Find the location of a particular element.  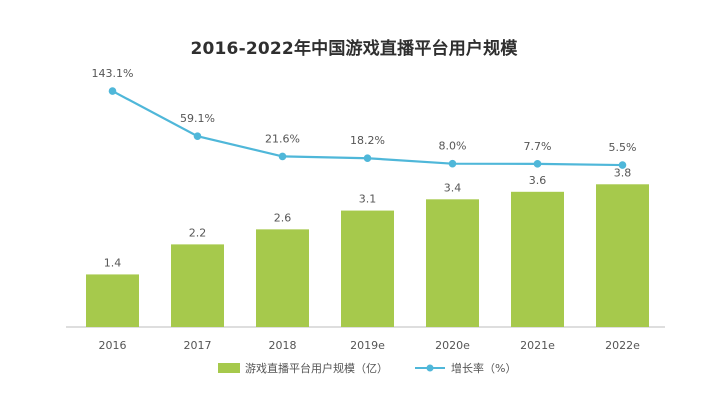

bar-value-label: 2.2 is located at coordinates (198, 232).